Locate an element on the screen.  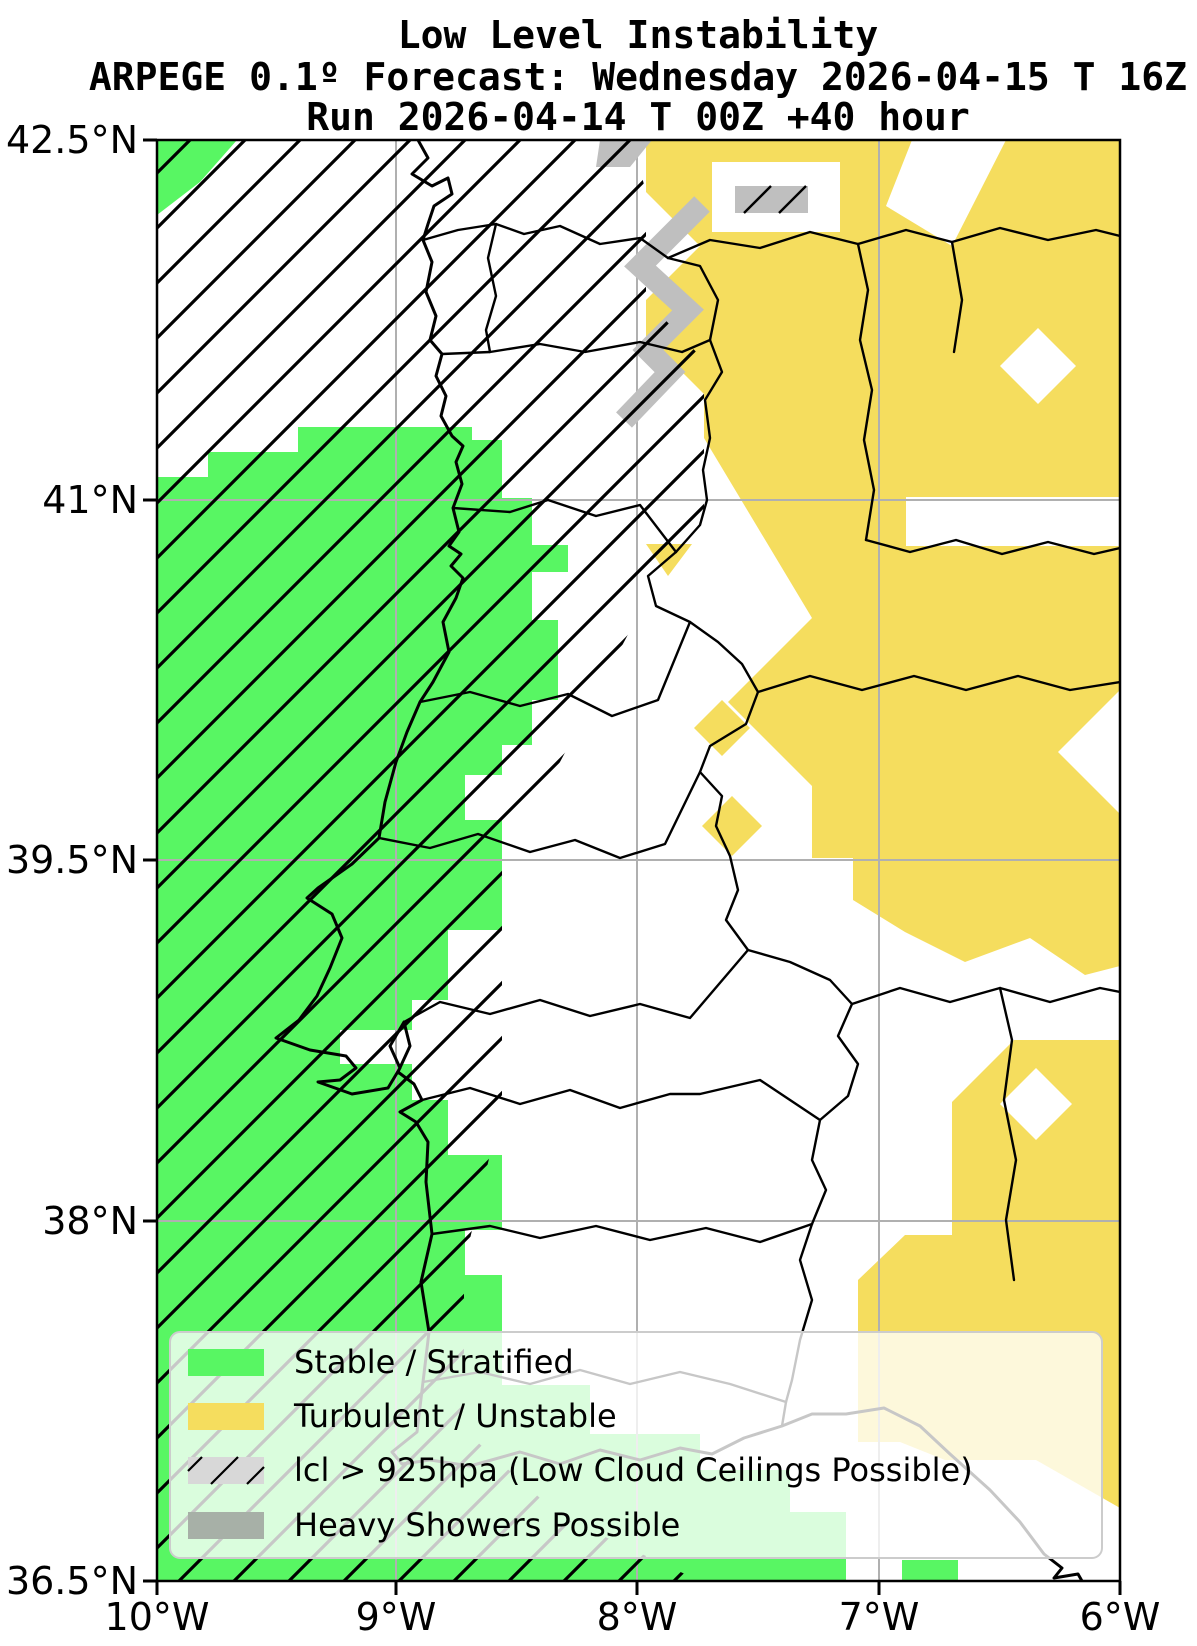
title-line3: Run 2026-04-14 T 00Z +40 hour is located at coordinates (637, 117).